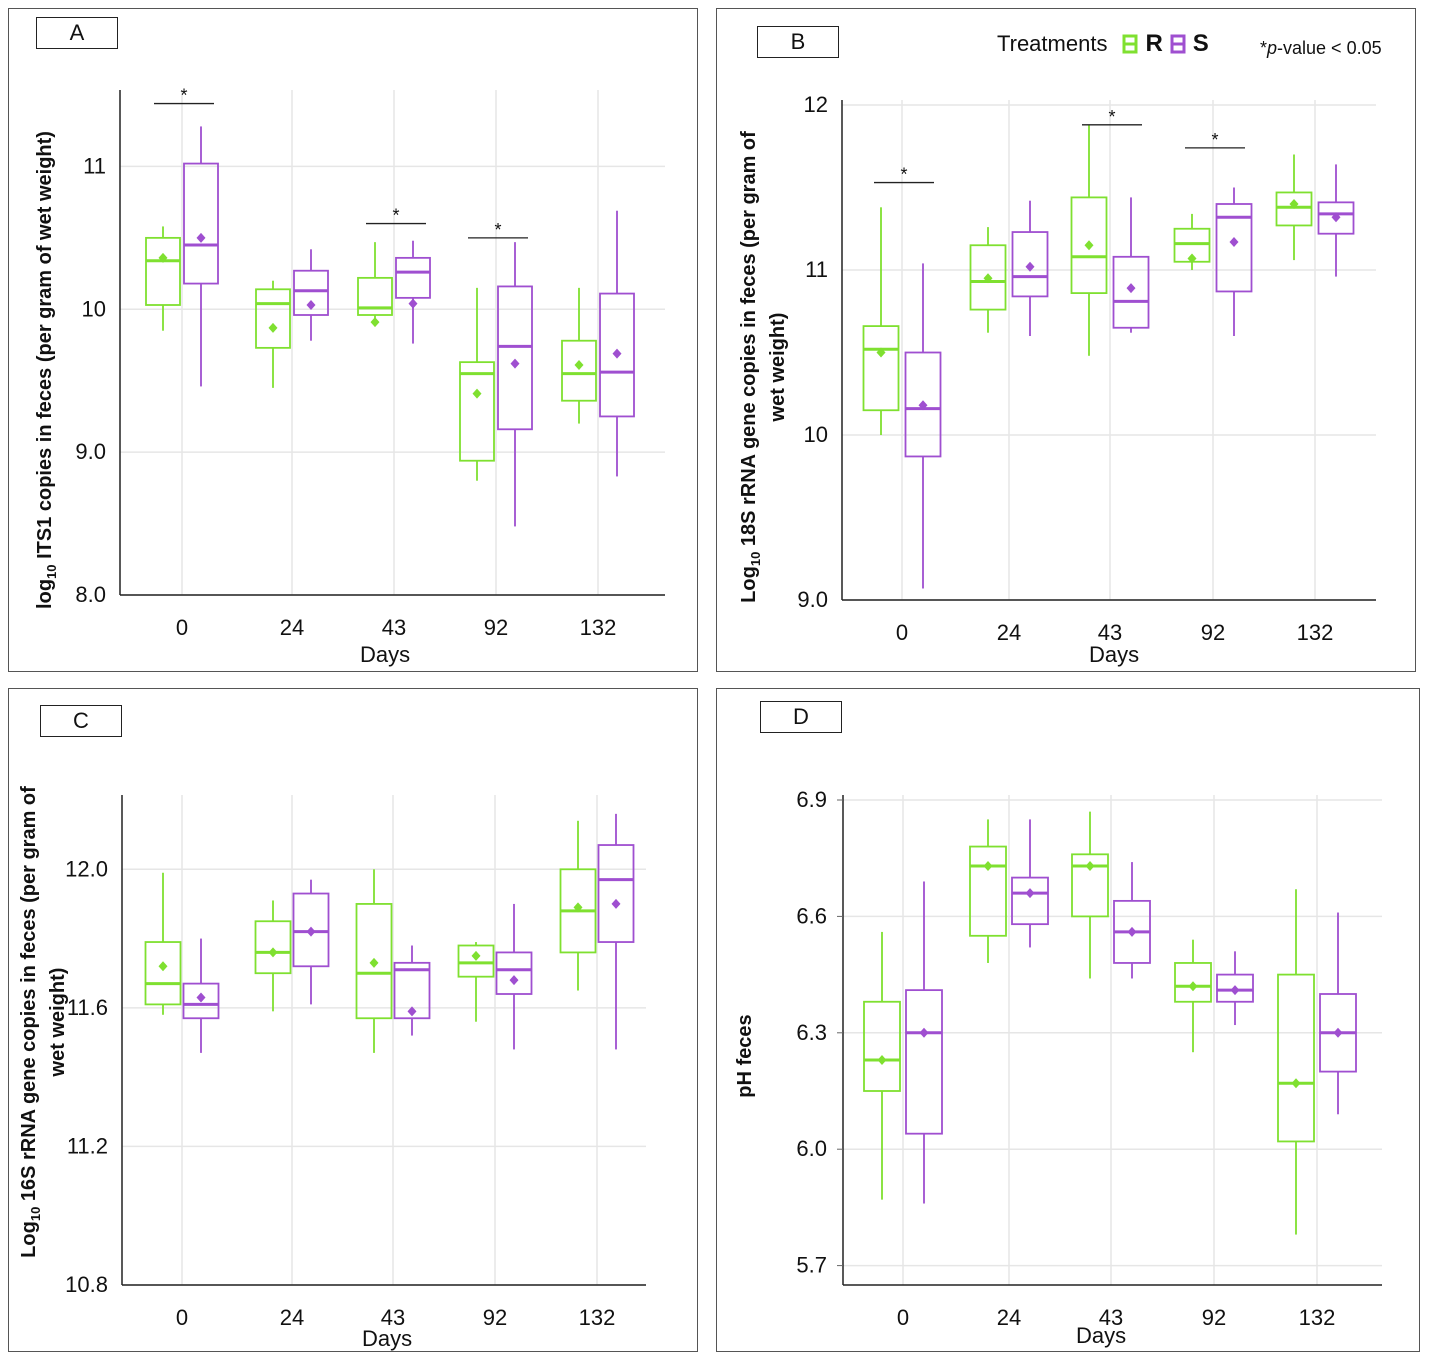  What do you see at coordinates (811, 915) in the screenshot?
I see `y-tick-label: 6.6` at bounding box center [811, 915].